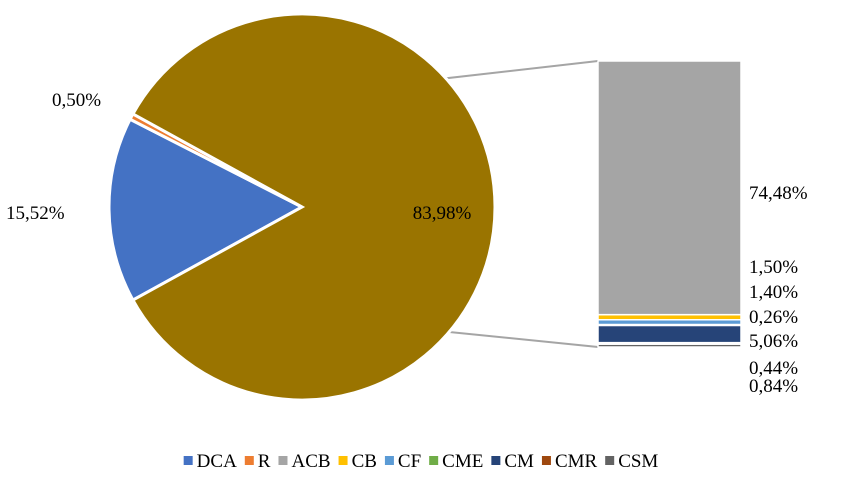  Describe the element at coordinates (576, 461) in the screenshot. I see `legend-label-cmr: CMR` at that location.